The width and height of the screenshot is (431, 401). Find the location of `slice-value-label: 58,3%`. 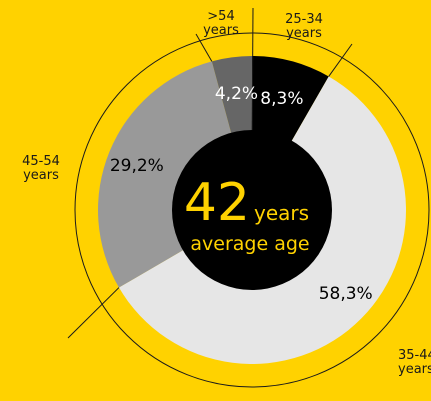

slice-value-label: 58,3% is located at coordinates (346, 294).